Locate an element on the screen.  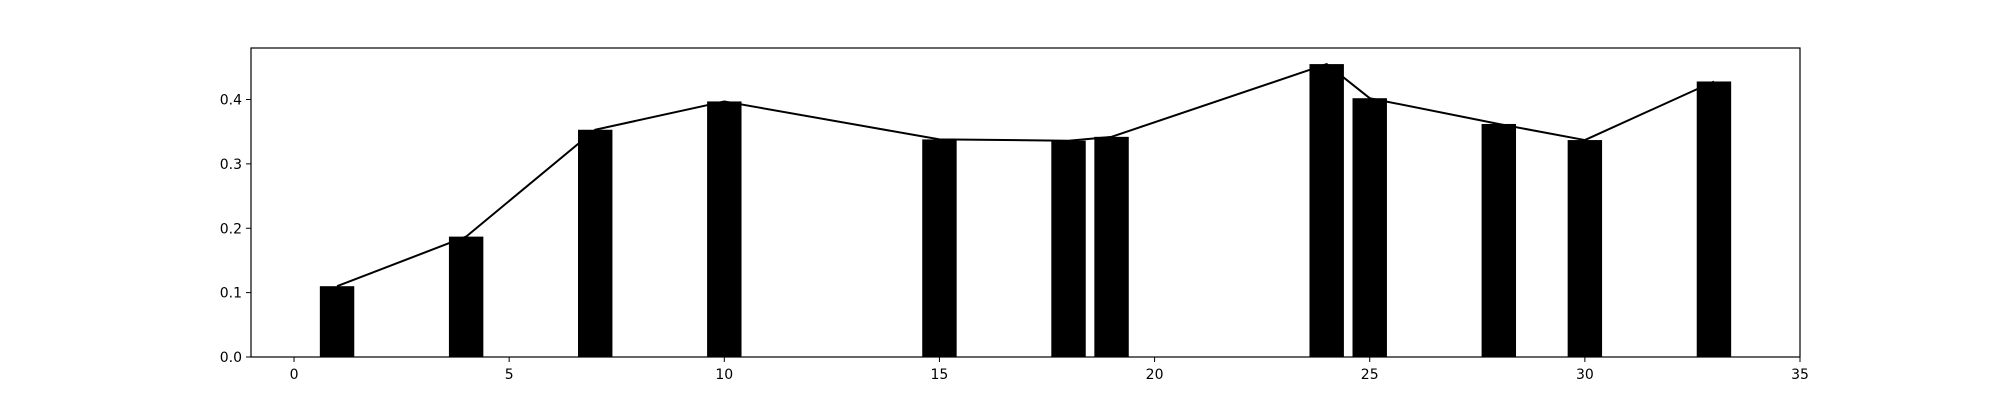
y-tick-label: 0.1 is located at coordinates (231, 294).